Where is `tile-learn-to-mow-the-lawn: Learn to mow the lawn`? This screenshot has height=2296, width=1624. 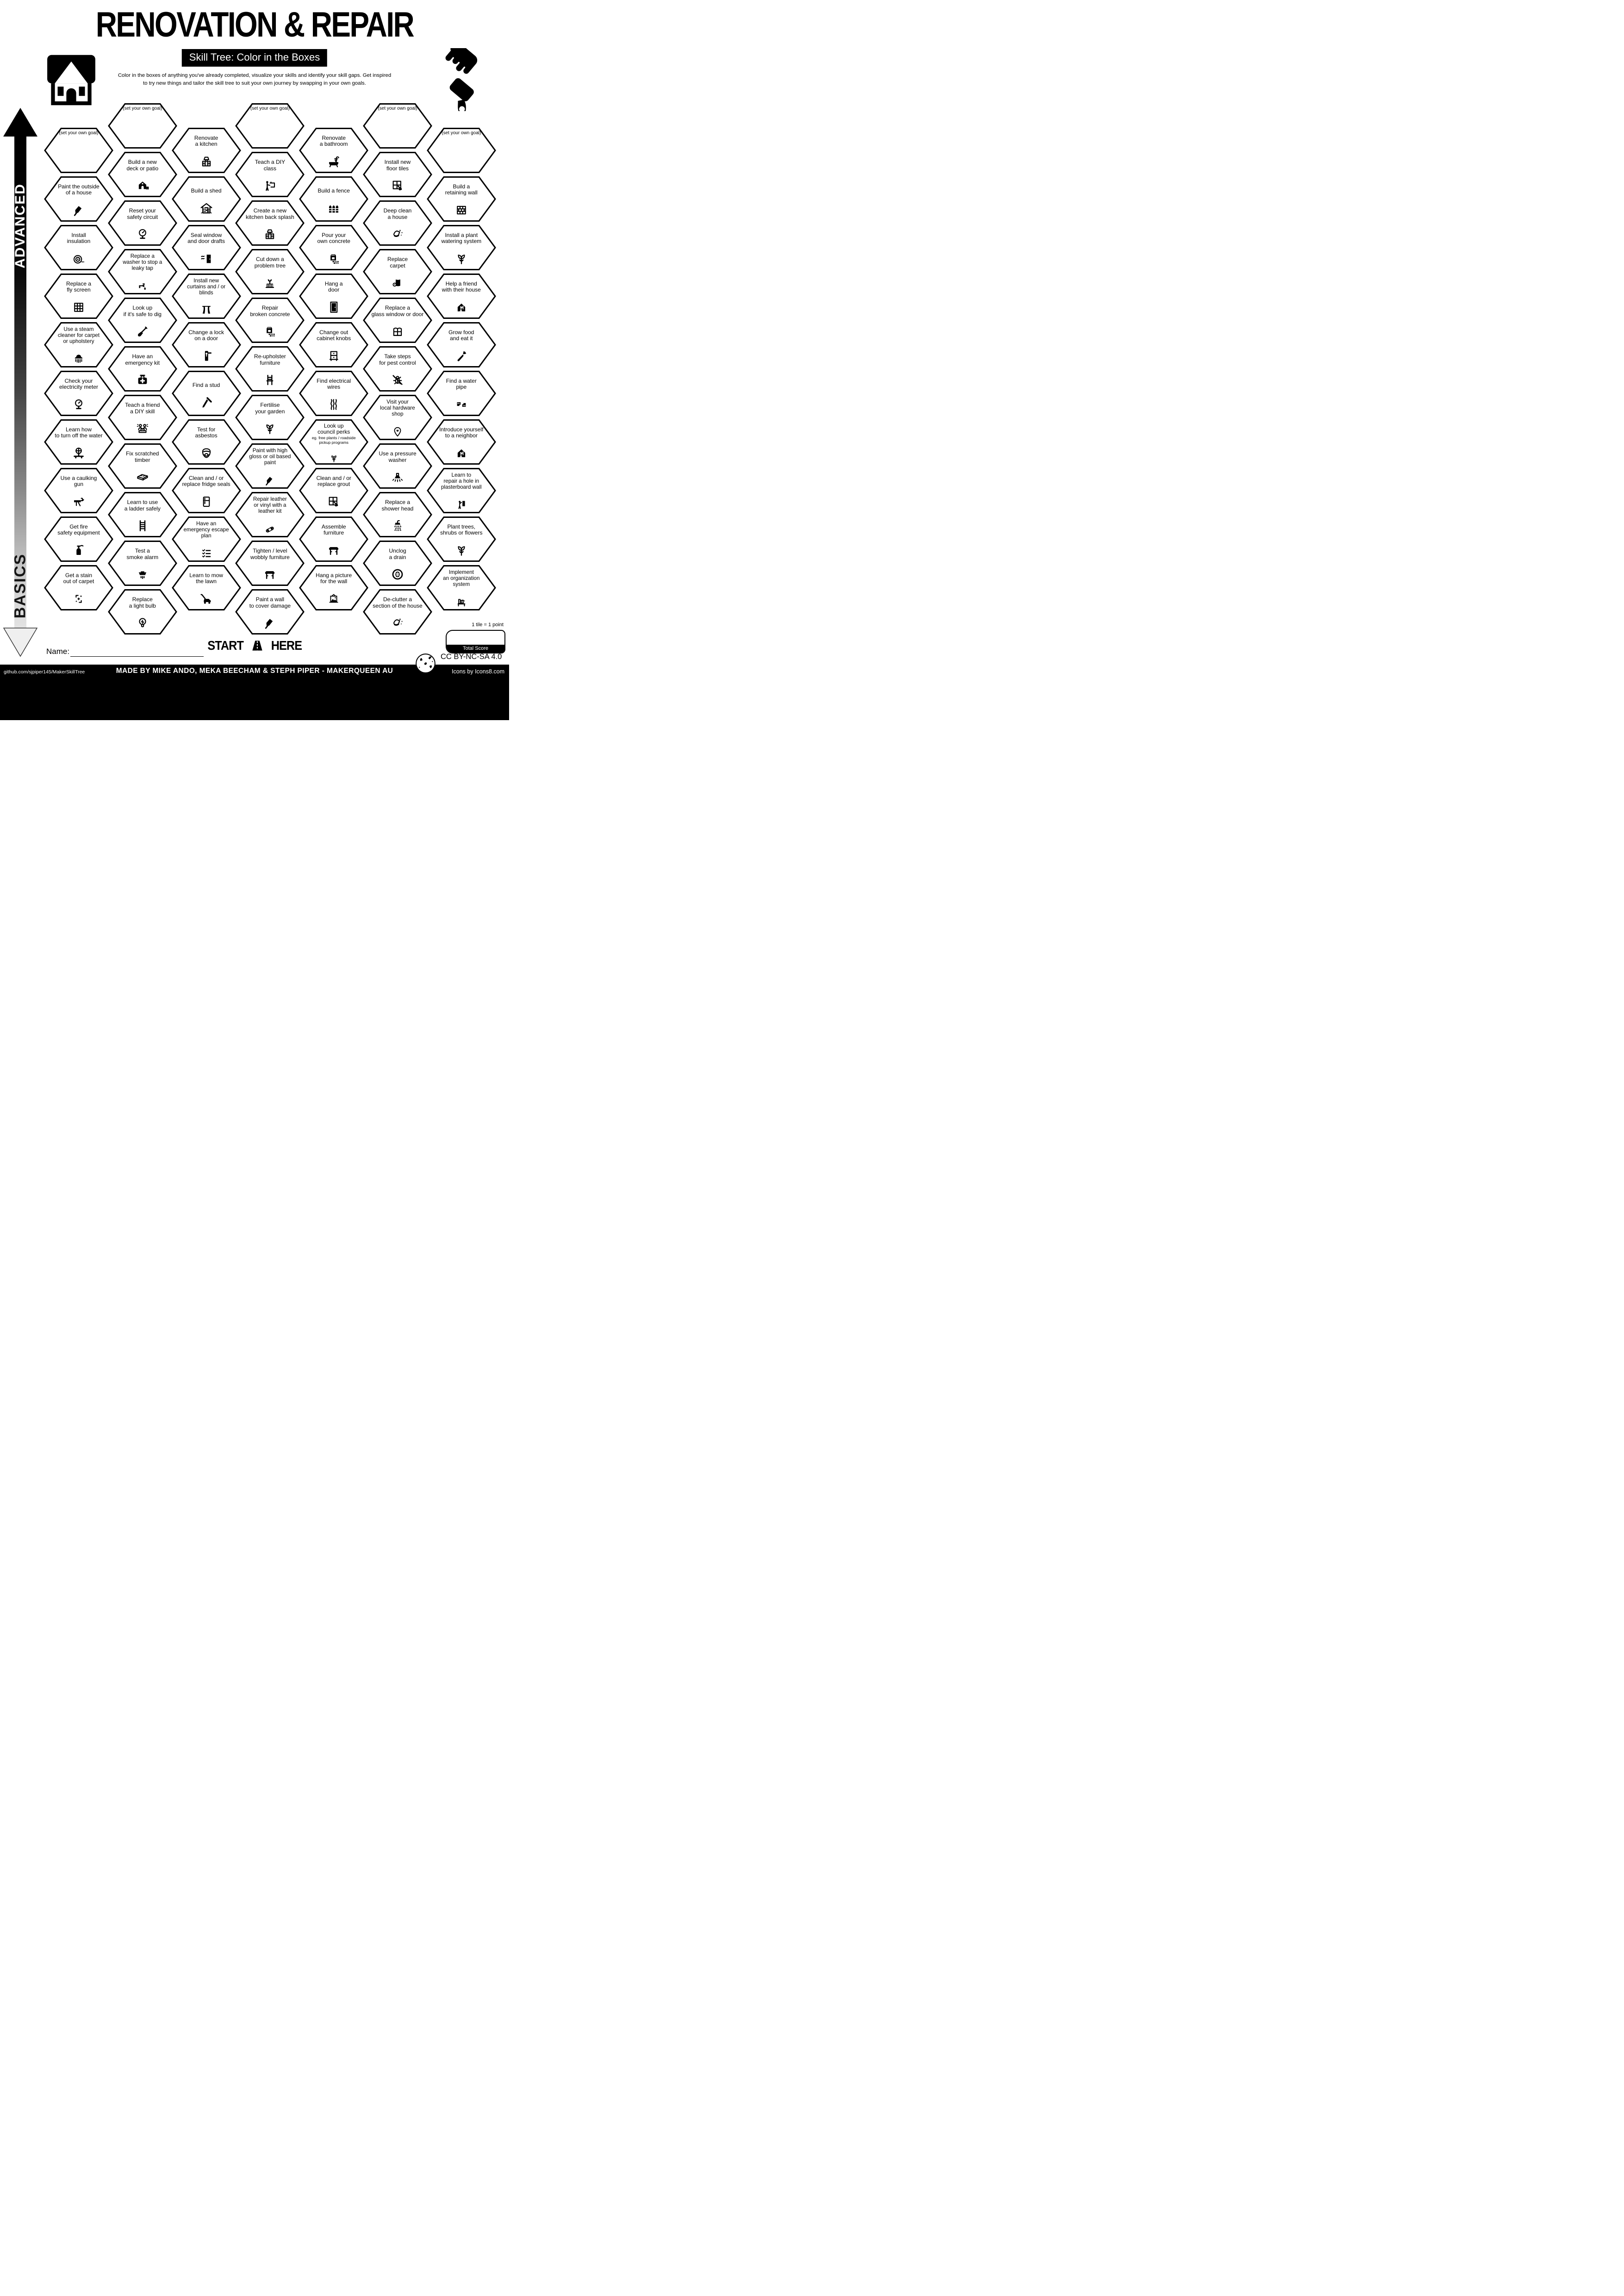 tile-learn-to-mow-the-lawn: Learn to mow the lawn is located at coordinates (206, 588).